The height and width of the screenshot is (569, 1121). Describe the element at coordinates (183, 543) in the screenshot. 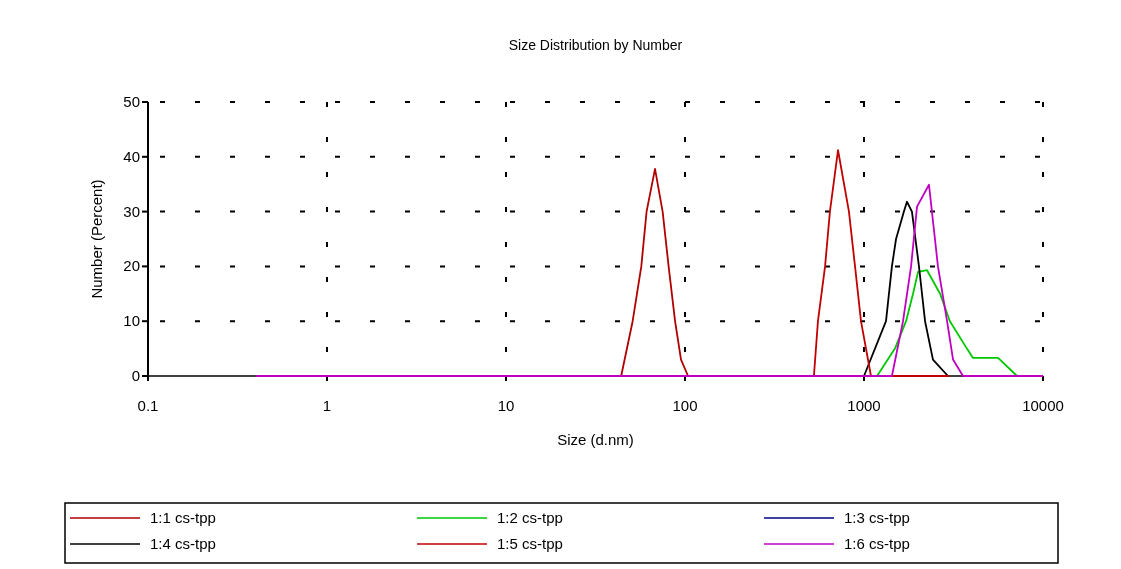

I see `legend-label: 1:4 cs-tpp` at that location.